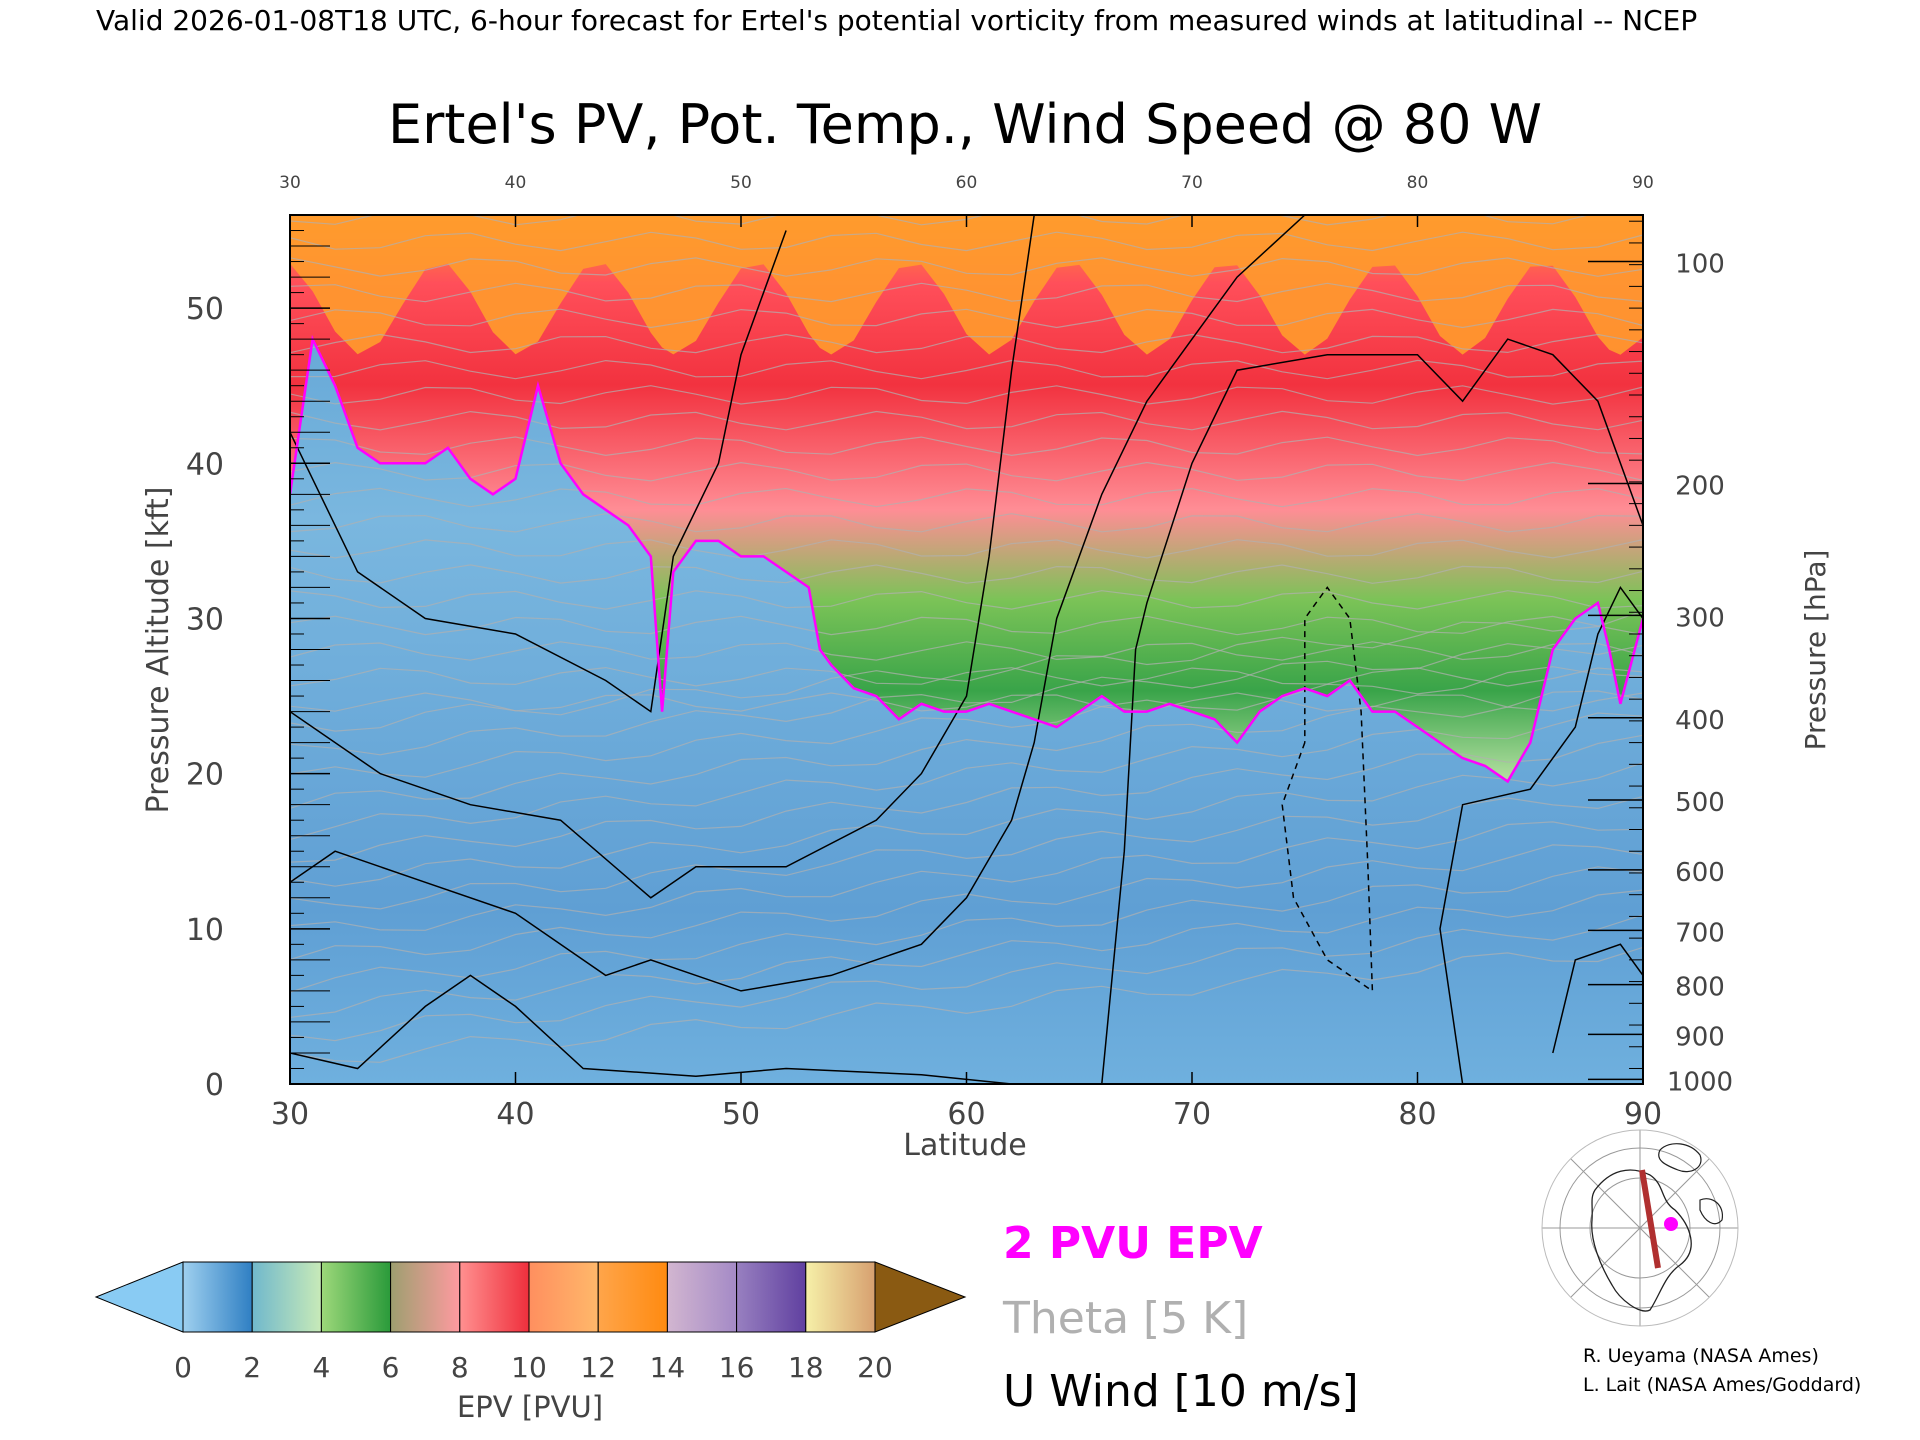 The height and width of the screenshot is (1440, 1920). What do you see at coordinates (391, 1367) in the screenshot?
I see `colorbar-tick-label: 6` at bounding box center [391, 1367].